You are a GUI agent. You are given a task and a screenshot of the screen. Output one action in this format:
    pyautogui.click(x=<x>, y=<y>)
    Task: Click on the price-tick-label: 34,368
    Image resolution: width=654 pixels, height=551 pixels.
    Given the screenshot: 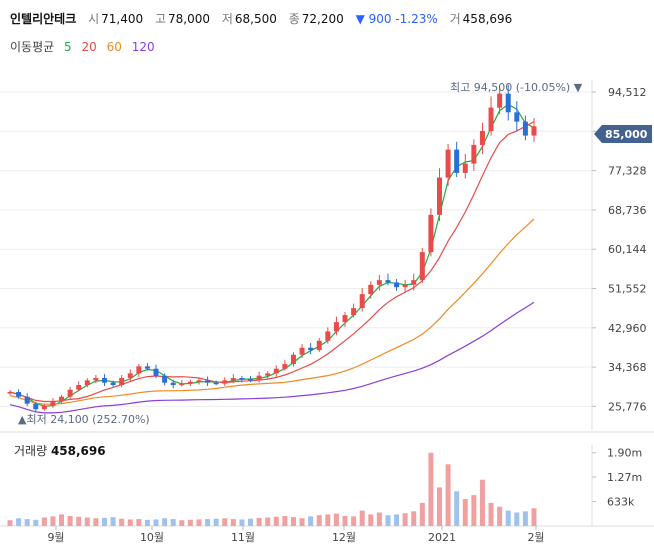 What is the action you would take?
    pyautogui.click(x=627, y=367)
    